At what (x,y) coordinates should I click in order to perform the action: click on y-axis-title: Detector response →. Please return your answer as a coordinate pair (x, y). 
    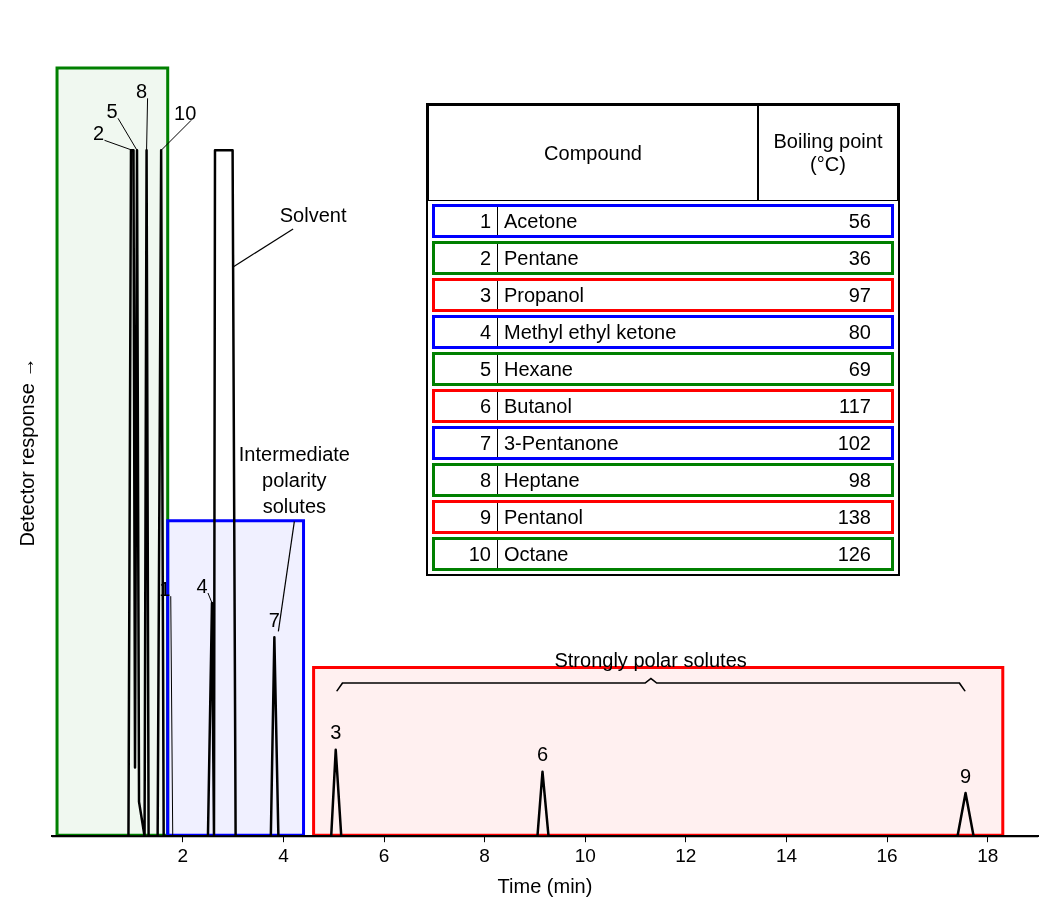
    Looking at the image, I should click on (26, 452).